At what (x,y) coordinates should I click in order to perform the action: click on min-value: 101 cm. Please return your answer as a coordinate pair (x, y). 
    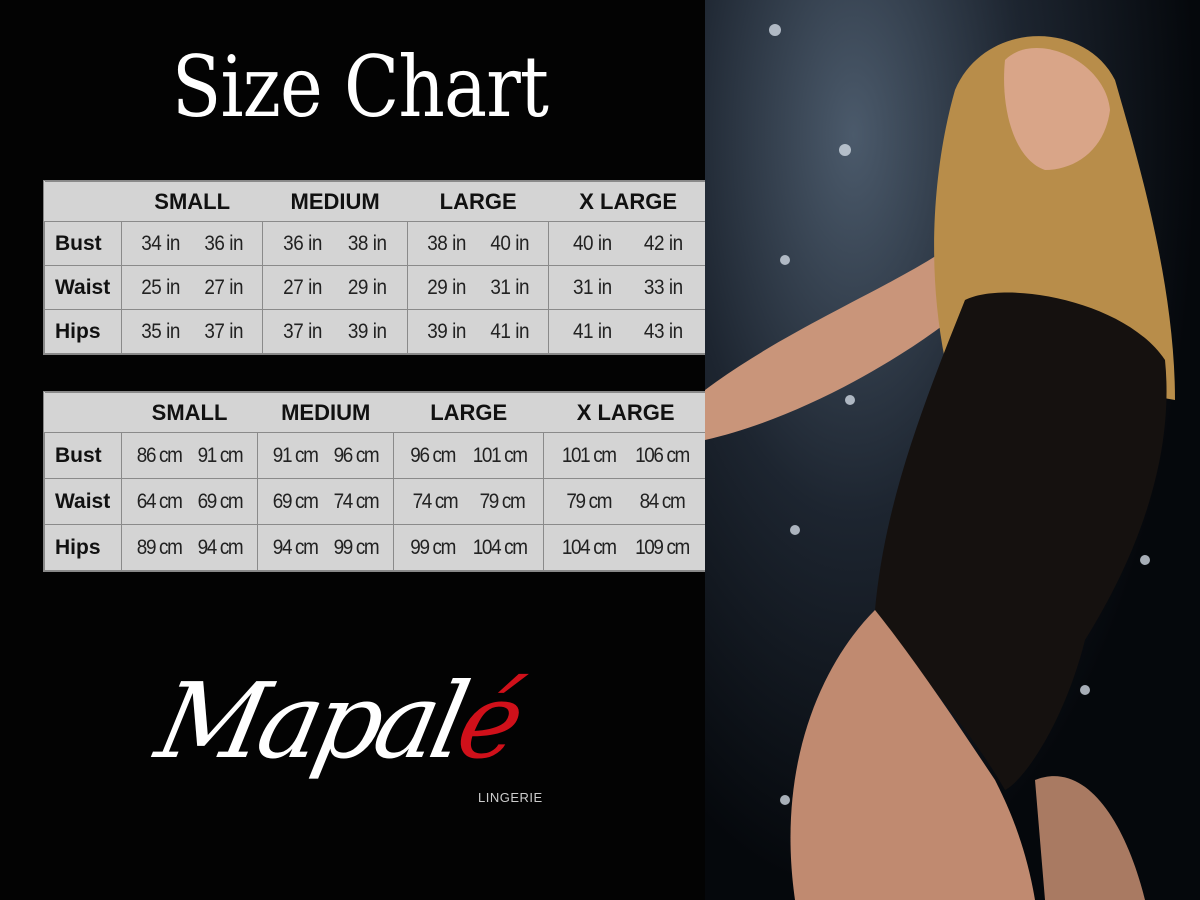
    Looking at the image, I should click on (589, 455).